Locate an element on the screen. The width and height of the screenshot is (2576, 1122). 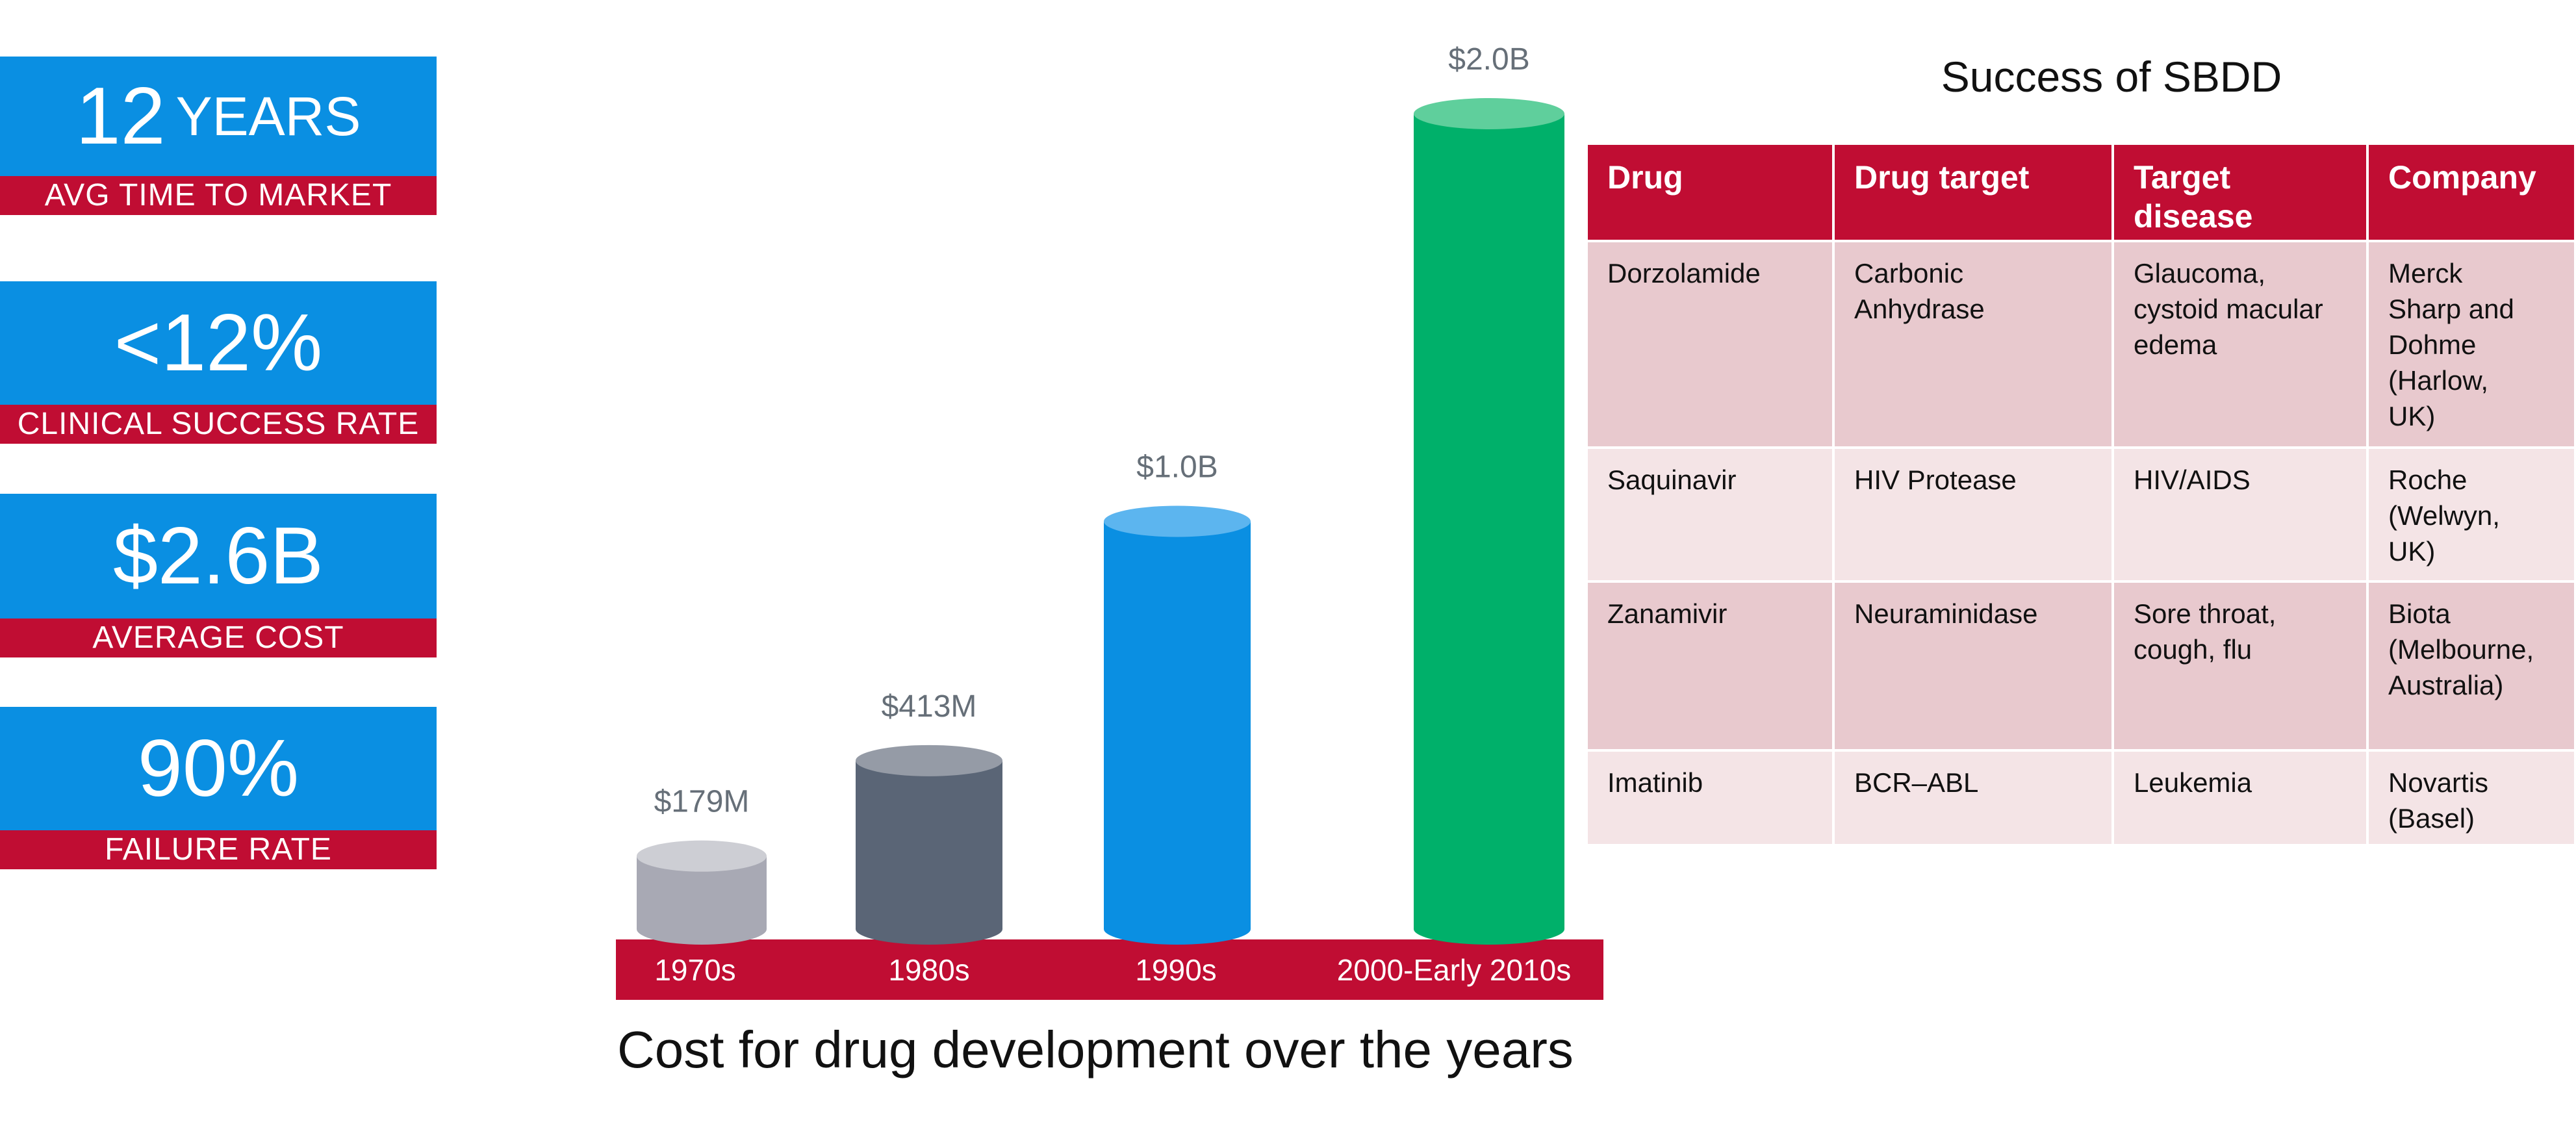
cell-drug: Dorzolamide is located at coordinates (1710, 344).